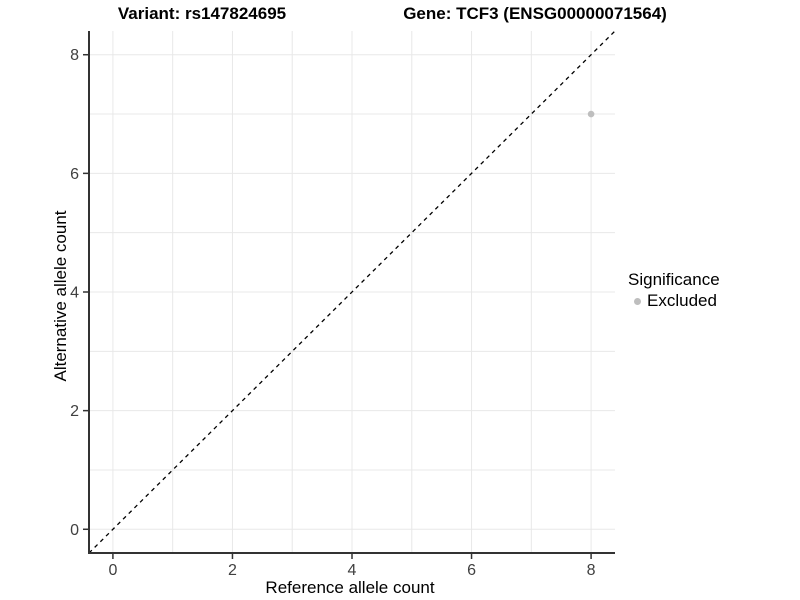 Image resolution: width=800 pixels, height=600 pixels. Describe the element at coordinates (591, 570) in the screenshot. I see `x-tick-label-8: 8` at that location.